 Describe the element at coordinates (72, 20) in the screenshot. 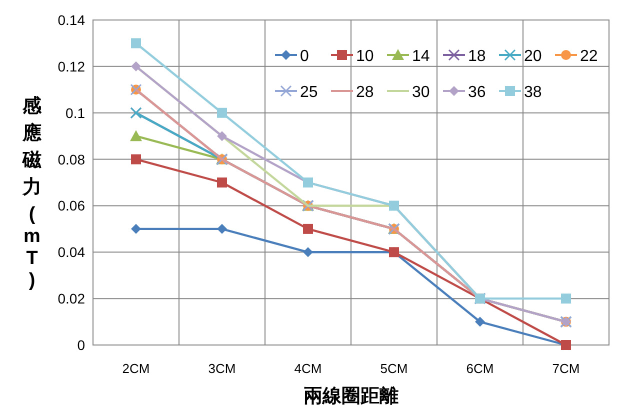

I see `y-tick-label: 0.14` at that location.